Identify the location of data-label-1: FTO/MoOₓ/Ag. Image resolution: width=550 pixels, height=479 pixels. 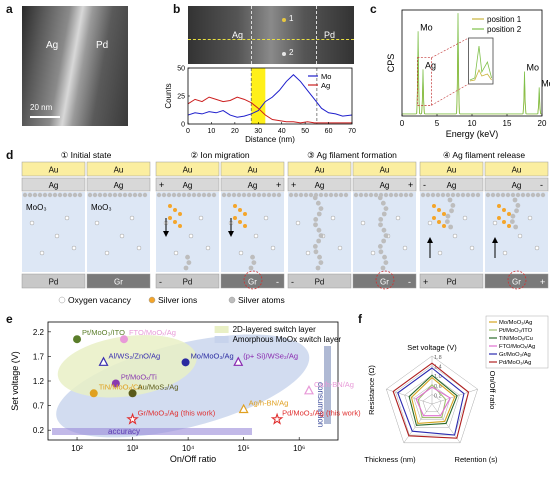
(152, 332).